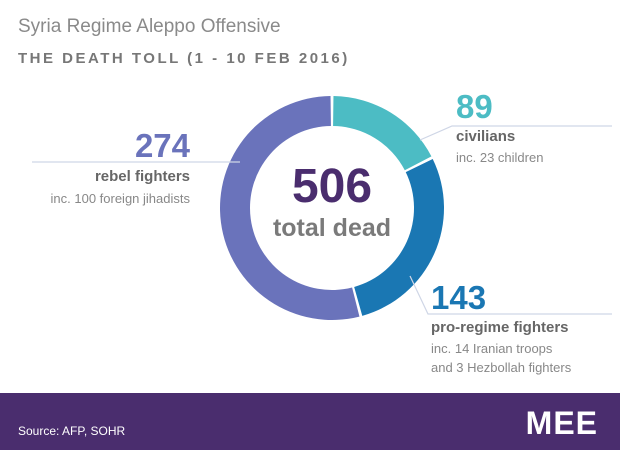  Describe the element at coordinates (184, 58) in the screenshot. I see `page-subtitle: THE DEATH TOLL (1 - 10 FEB 2016)` at that location.